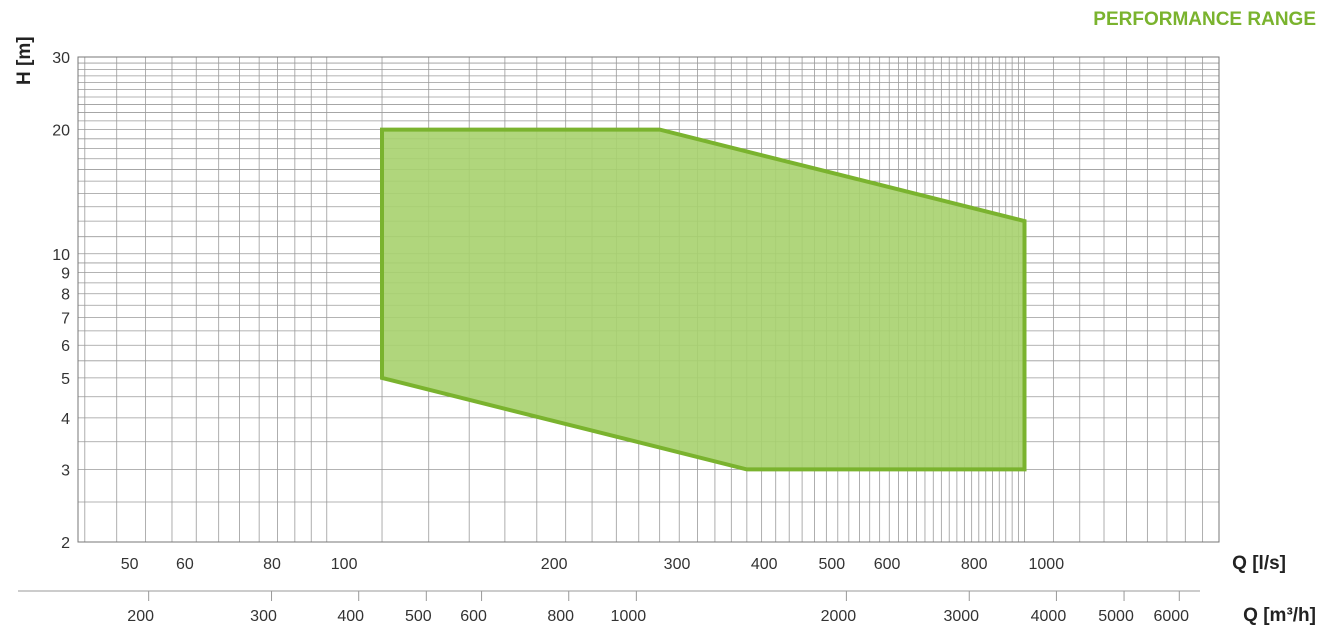 The image size is (1332, 626). I want to click on y-tick-label: 20, so click(61, 131).